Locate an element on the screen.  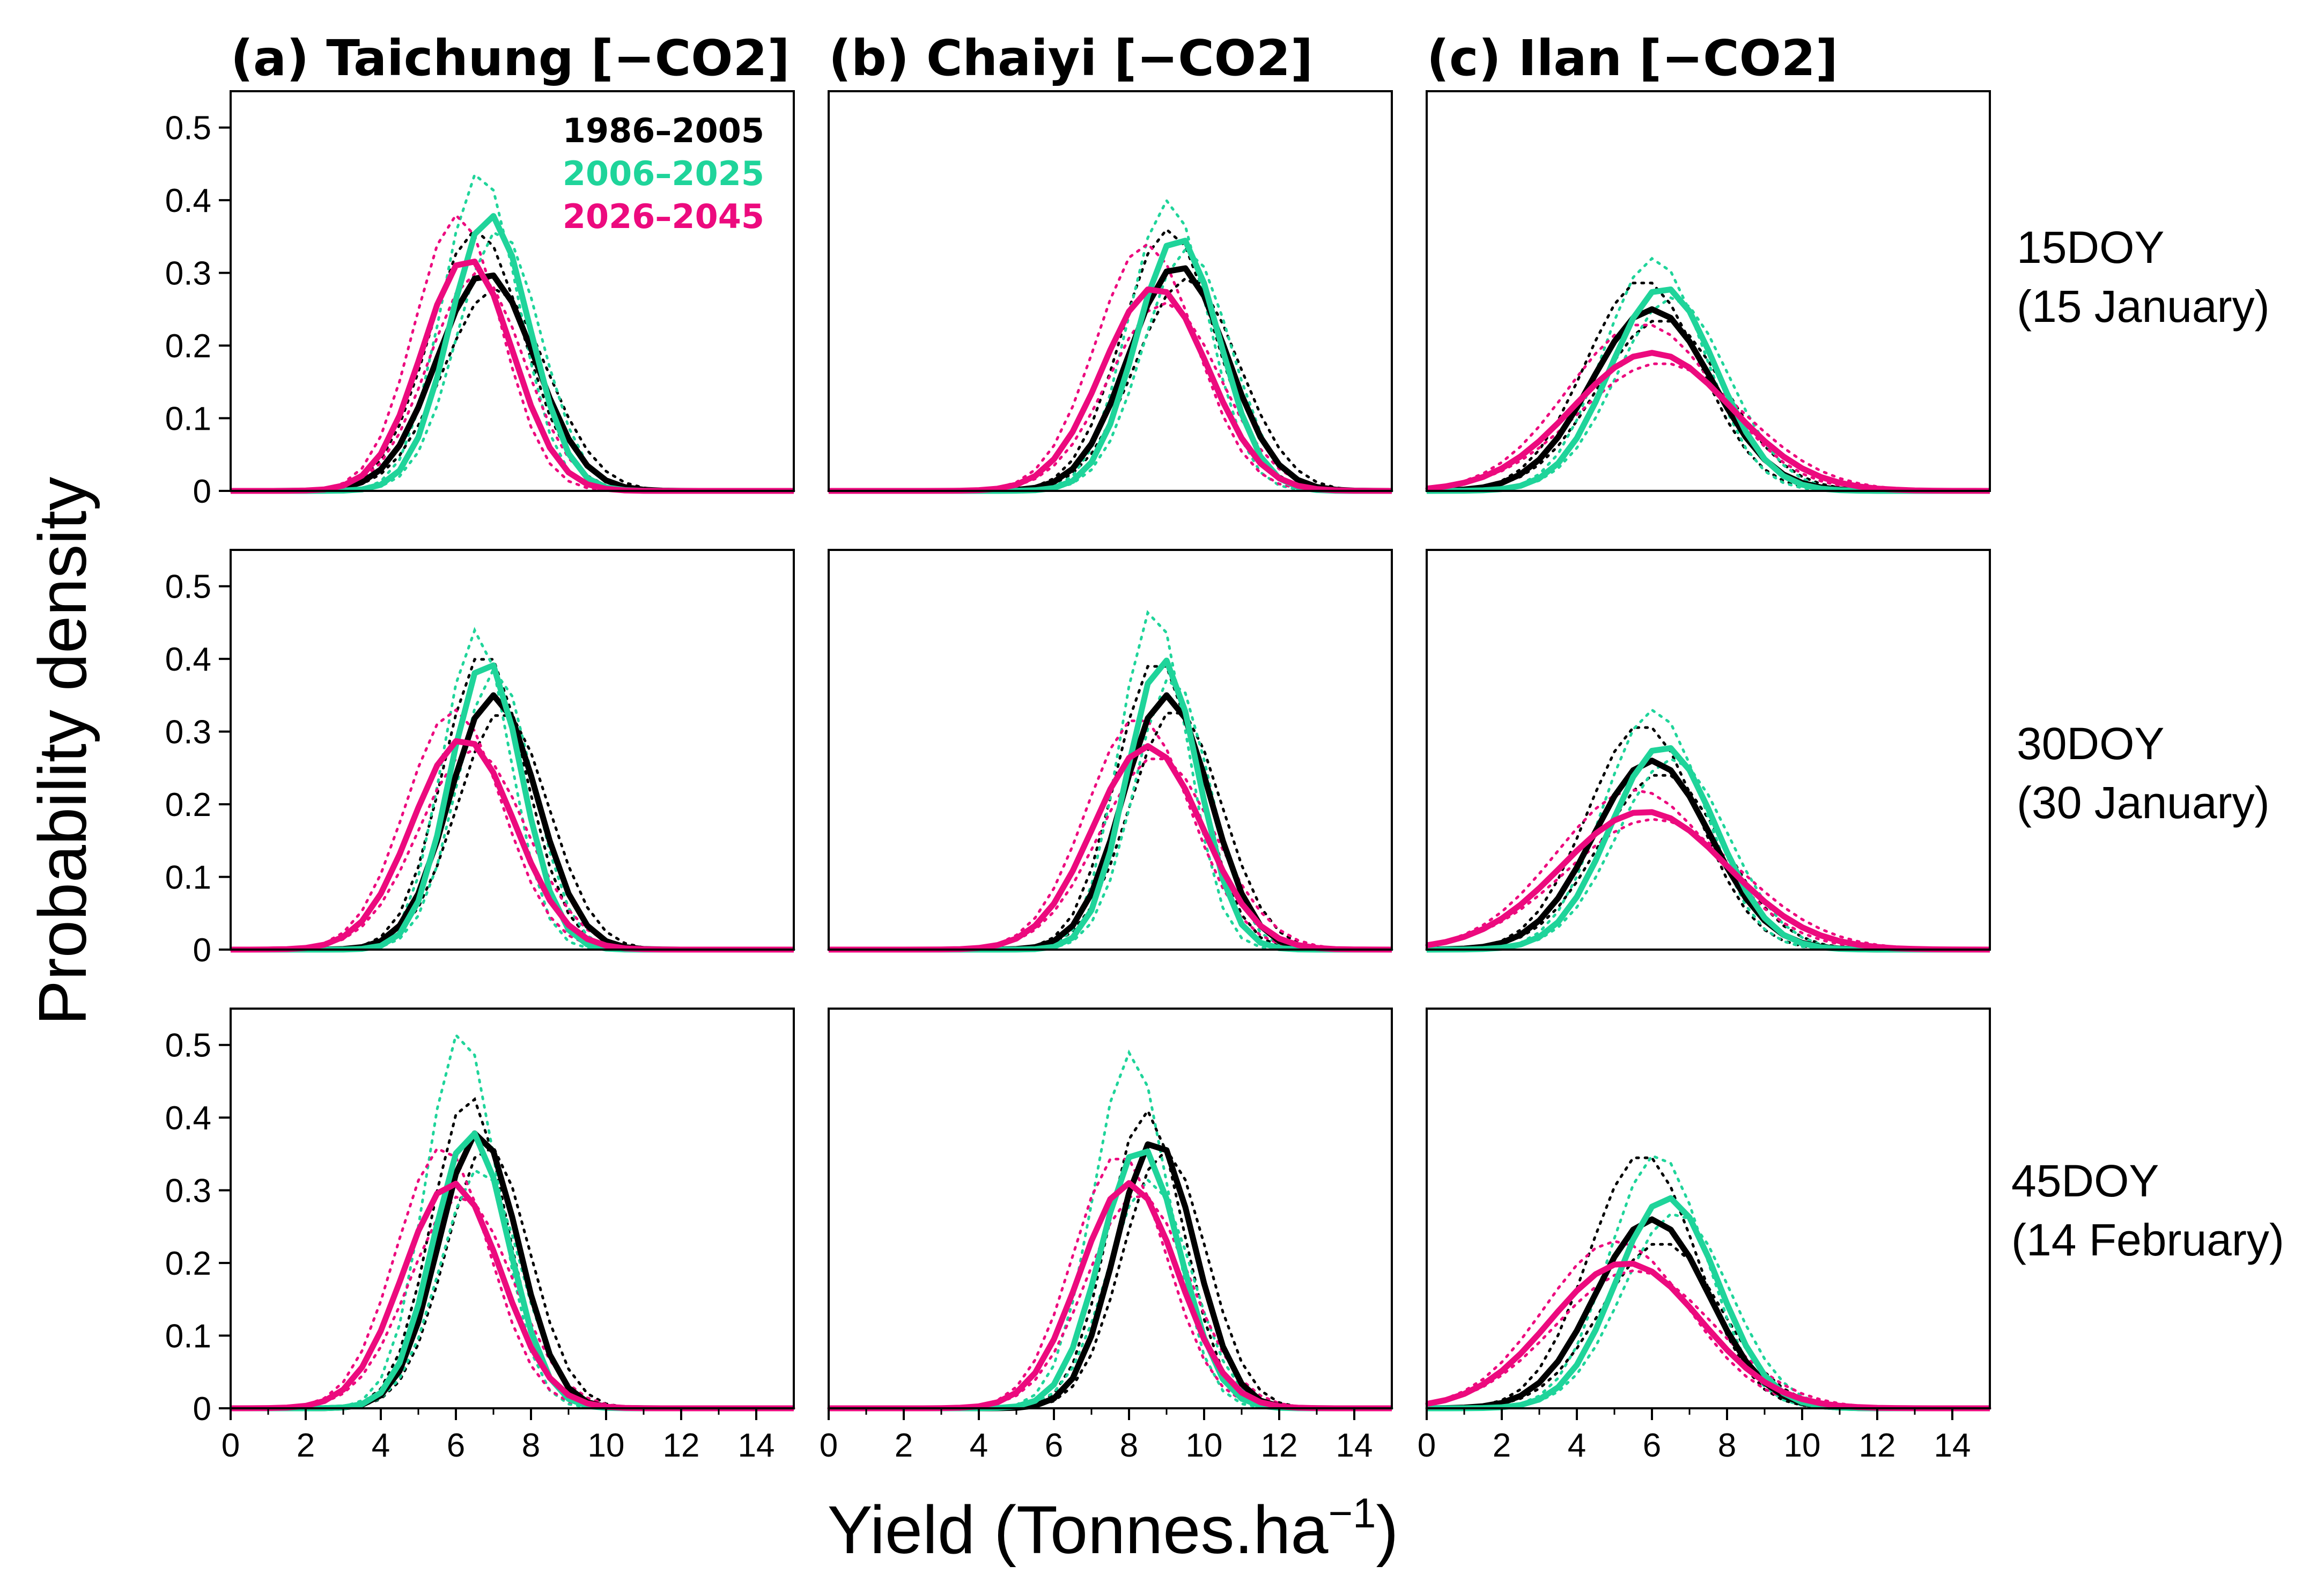
panel-r1-c2 is located at coordinates (1708, 751).